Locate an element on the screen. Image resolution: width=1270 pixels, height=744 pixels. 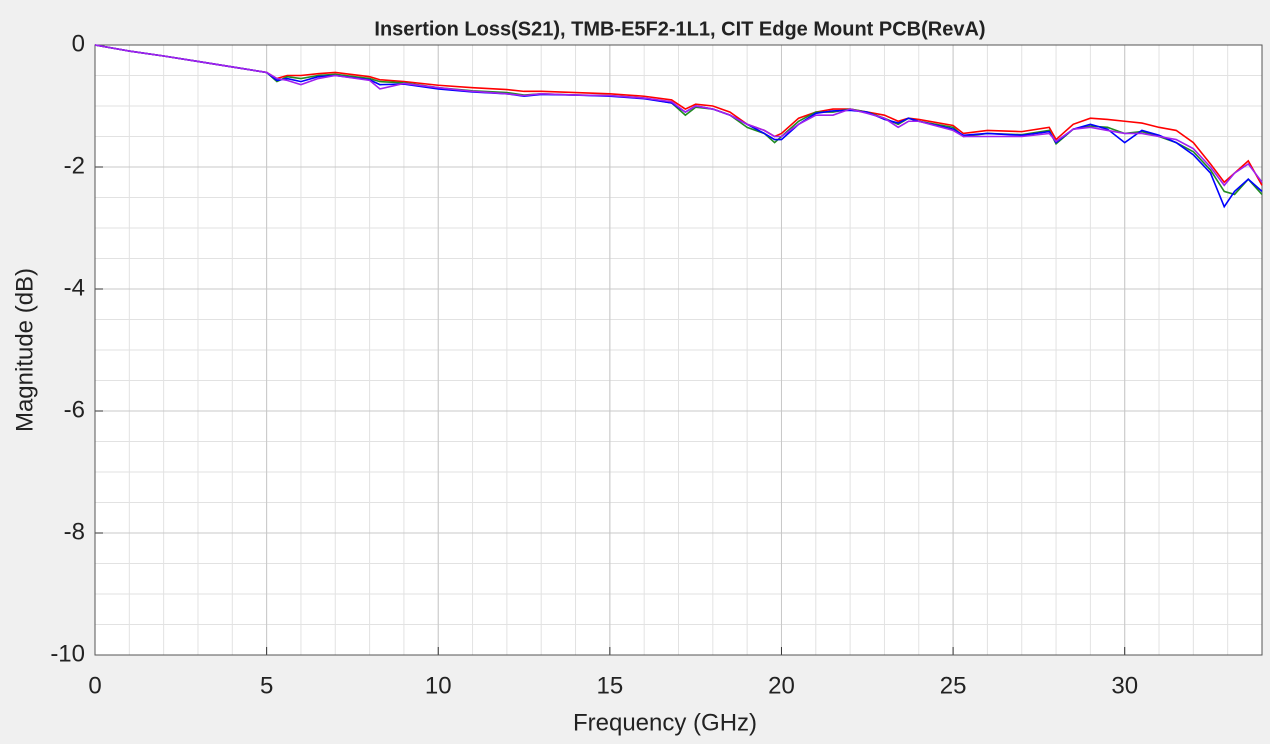
x-tick-label: 5 is located at coordinates (266, 685).